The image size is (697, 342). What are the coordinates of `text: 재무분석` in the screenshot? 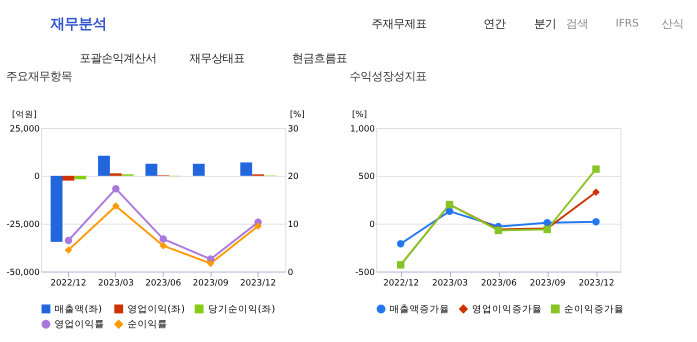 It's located at (78, 24).